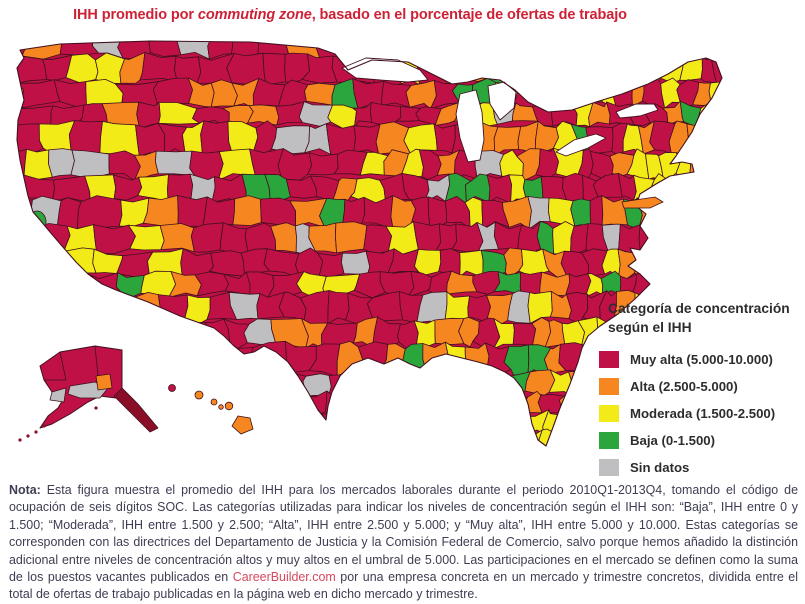 This screenshot has height=604, width=805. Describe the element at coordinates (211, 409) in the screenshot. I see `hawaii-inset` at that location.